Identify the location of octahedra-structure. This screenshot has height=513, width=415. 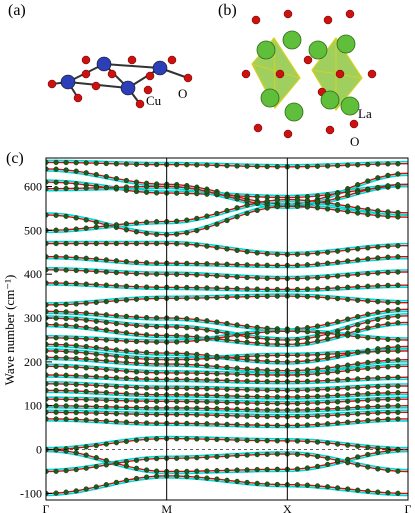
(309, 74).